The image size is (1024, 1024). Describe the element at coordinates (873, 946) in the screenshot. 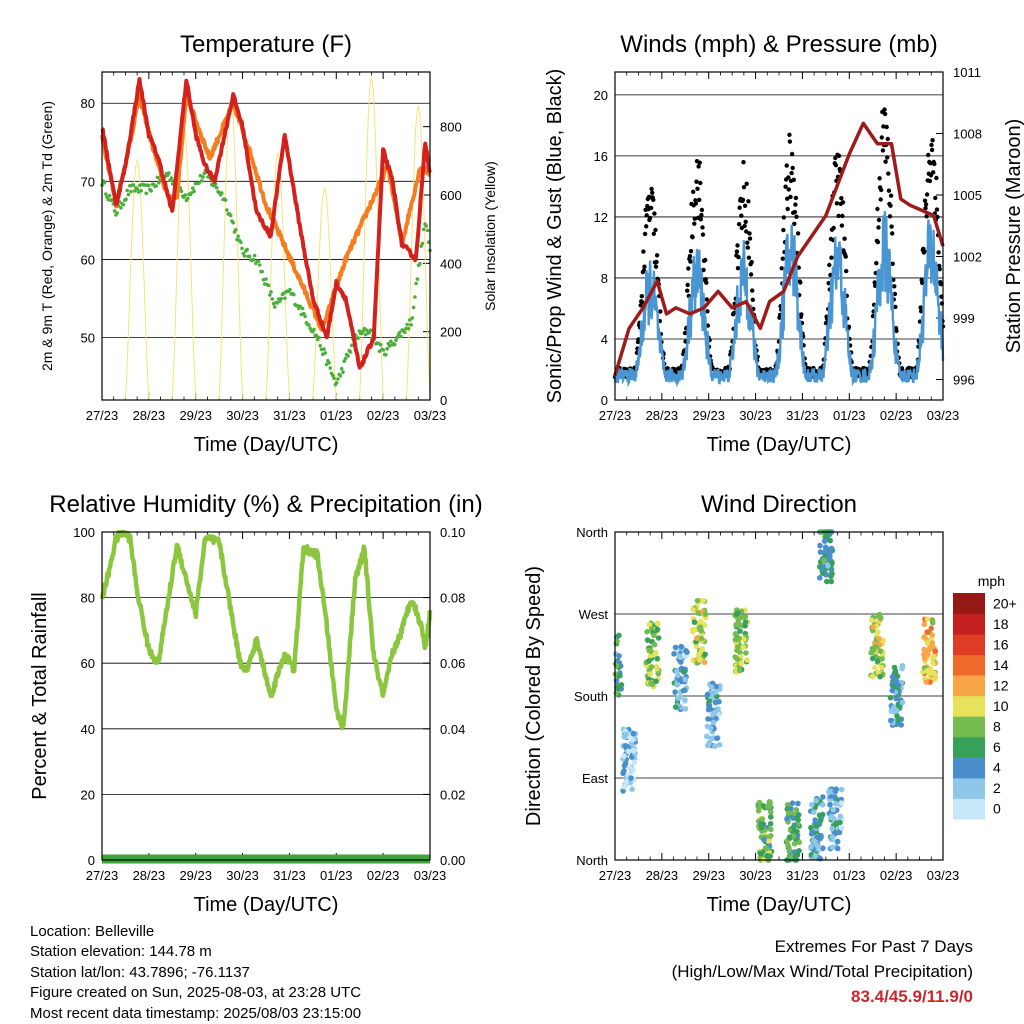

I see `extremes-title: Extremes For Past 7 Days` at that location.